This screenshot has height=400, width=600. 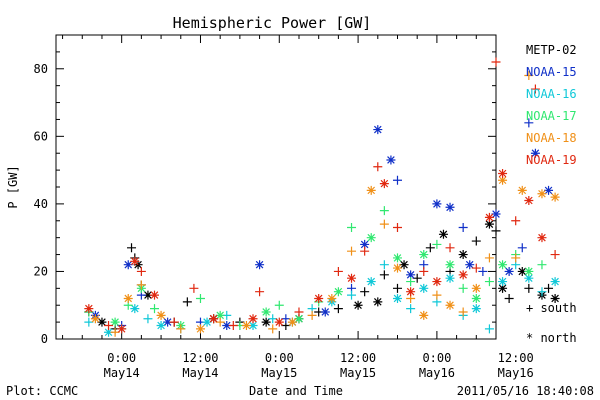 What do you see at coordinates (551, 338) in the screenshot?
I see `marker-legend-entry: * north` at bounding box center [551, 338].